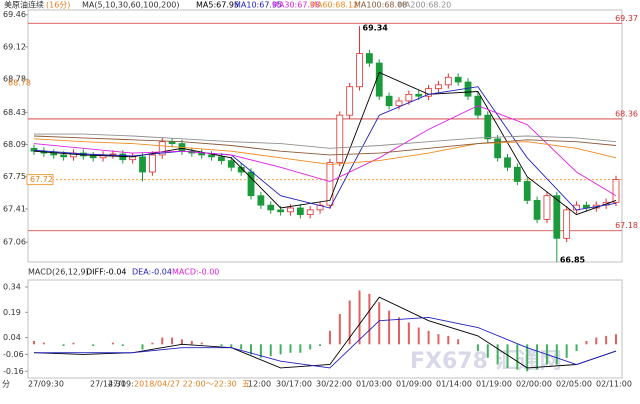  I want to click on macd-tick-label: -0.16, so click(13, 371).